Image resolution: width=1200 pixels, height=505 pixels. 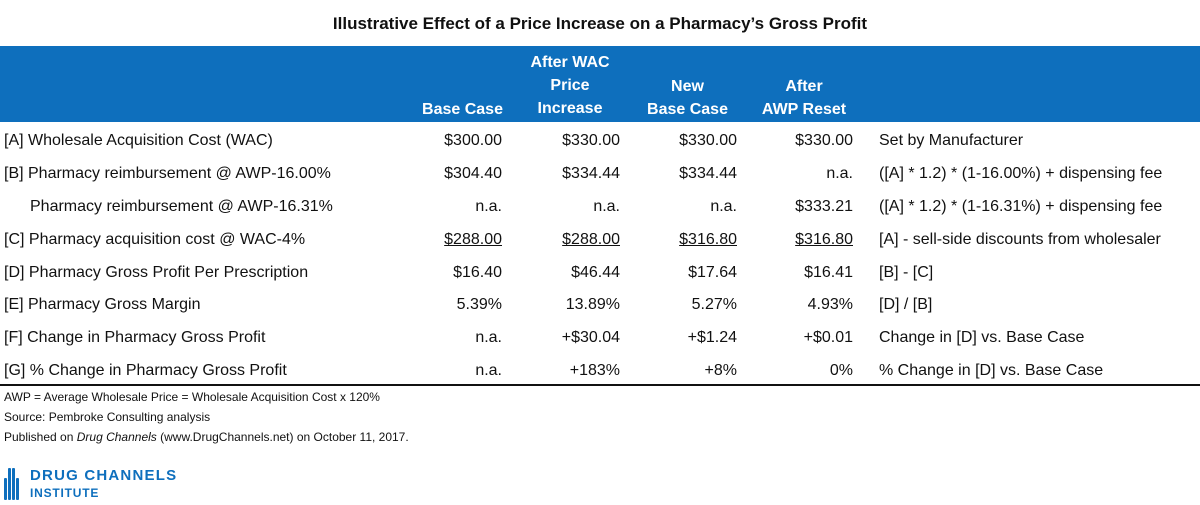 What do you see at coordinates (982, 337) in the screenshot?
I see `cell-formula: Change in [D] vs. Base Case` at bounding box center [982, 337].